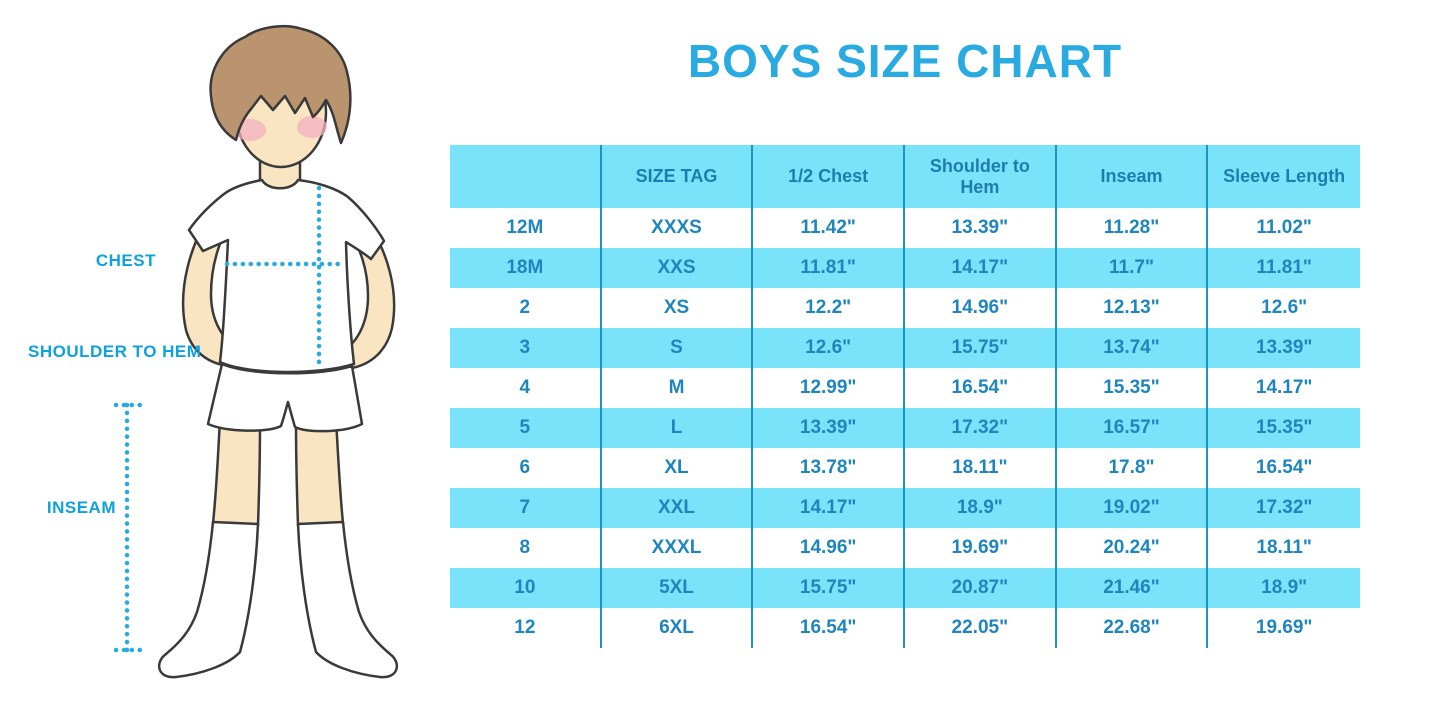 This screenshot has height=723, width=1445. Describe the element at coordinates (678, 428) in the screenshot. I see `value-cell: L` at that location.